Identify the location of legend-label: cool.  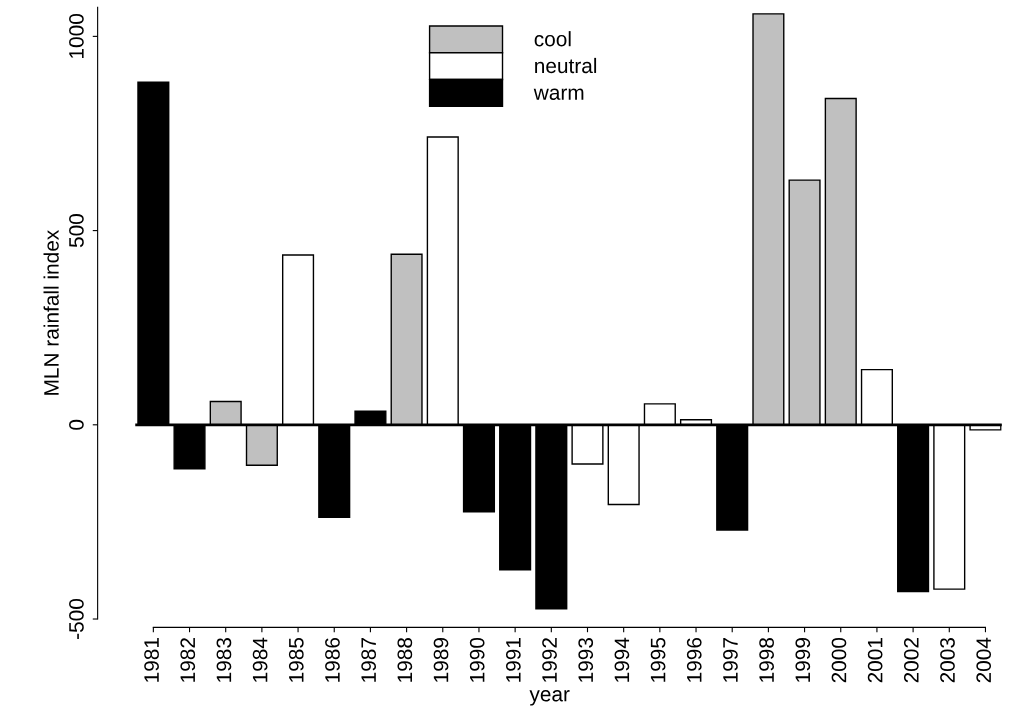
(552, 39).